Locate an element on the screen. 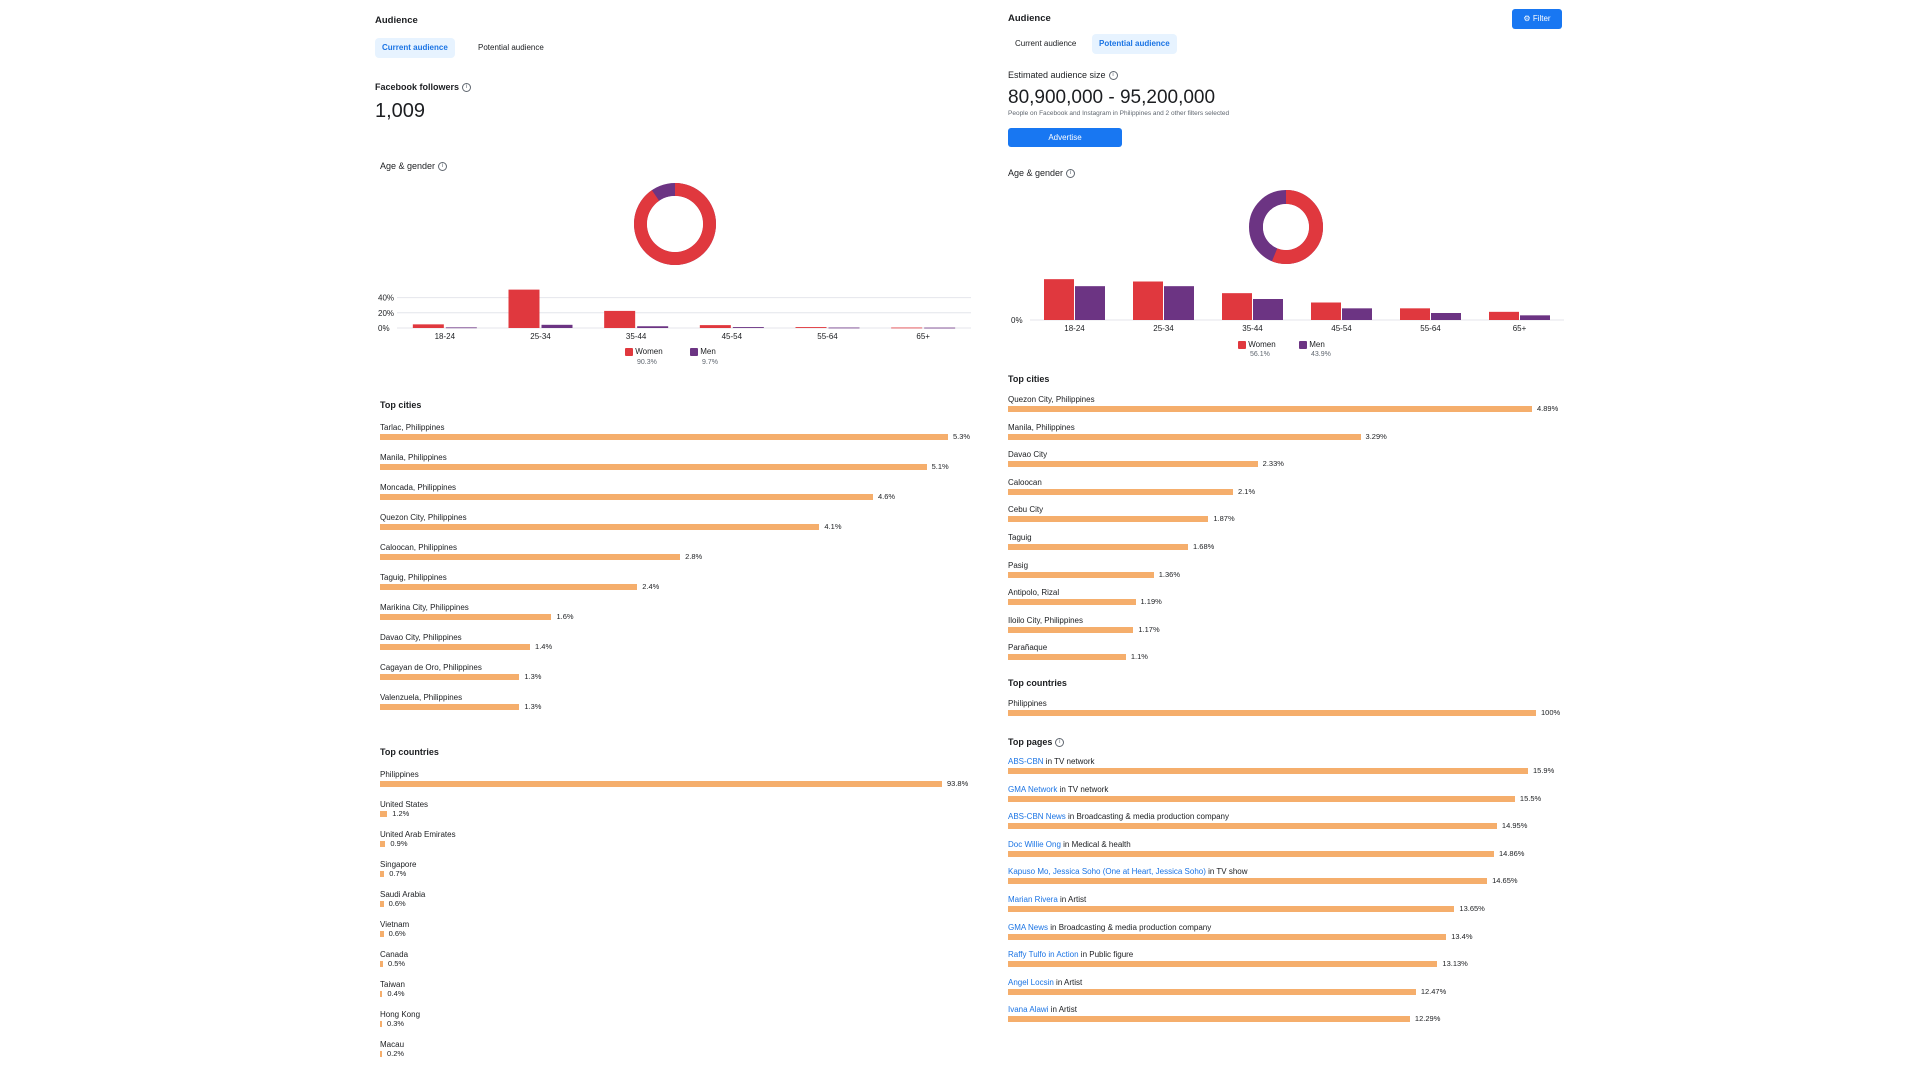 This screenshot has height=1080, width=1920. country-row: Macau 0.2% is located at coordinates (691, 1055).